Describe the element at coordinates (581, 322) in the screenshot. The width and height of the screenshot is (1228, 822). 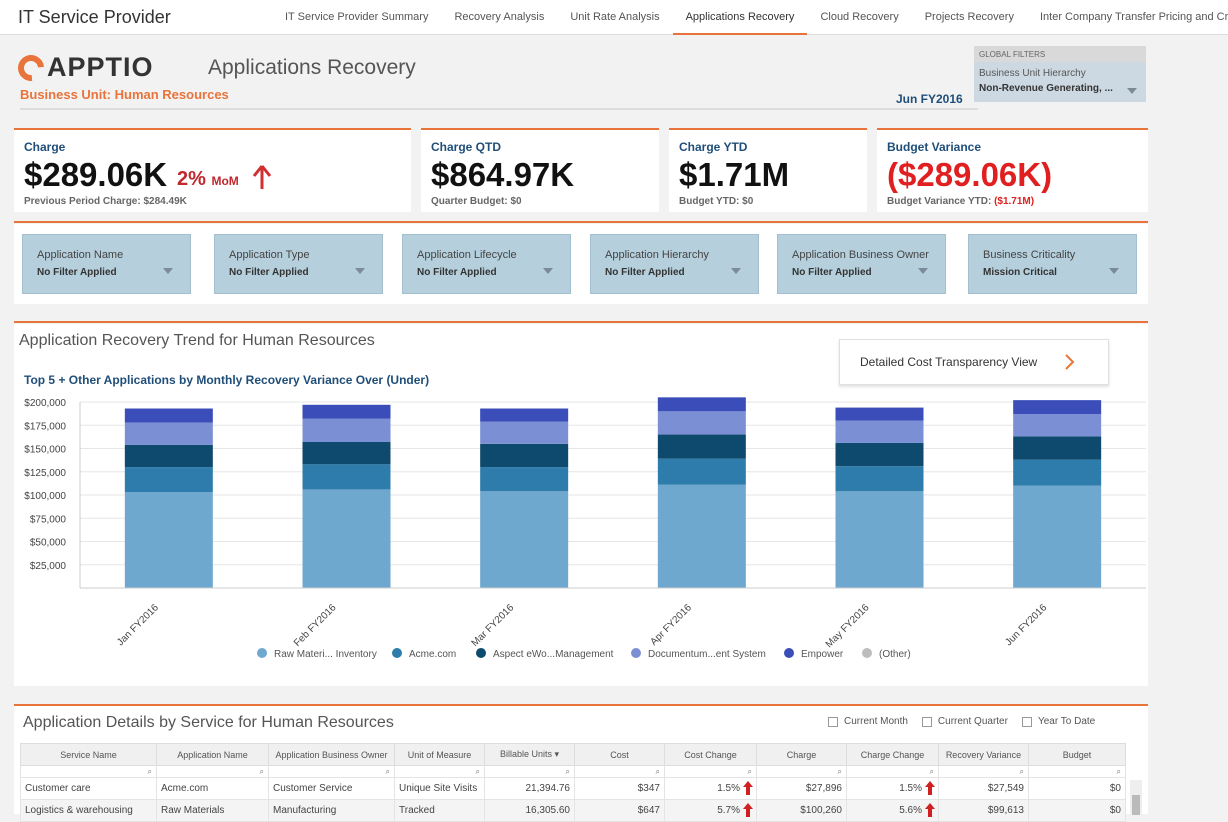
I see `divider` at that location.